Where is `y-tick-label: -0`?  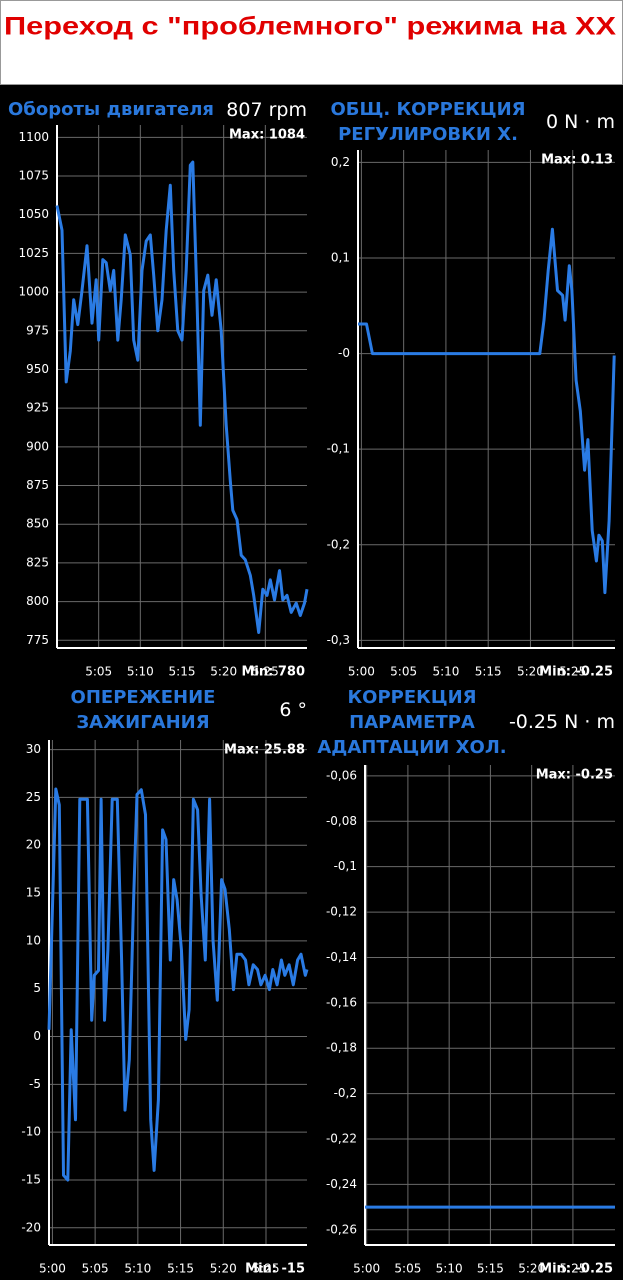
y-tick-label: -0 is located at coordinates (344, 353).